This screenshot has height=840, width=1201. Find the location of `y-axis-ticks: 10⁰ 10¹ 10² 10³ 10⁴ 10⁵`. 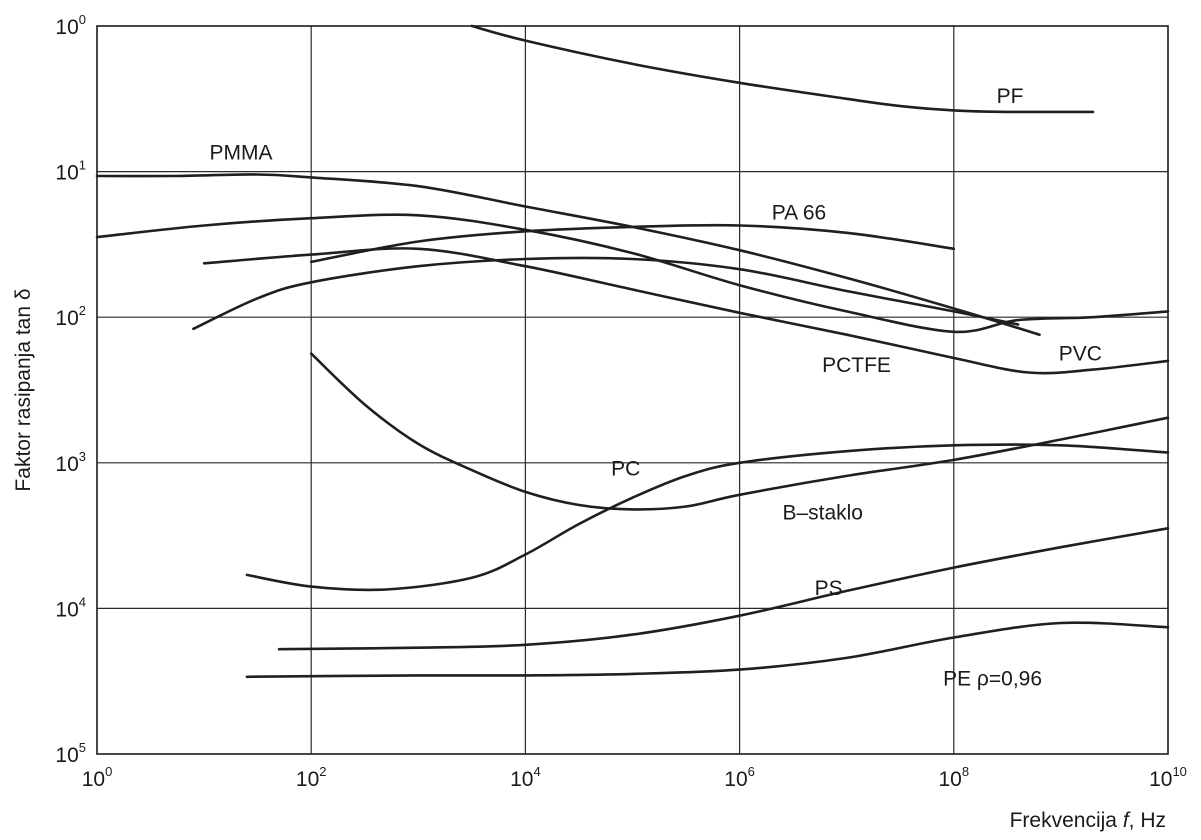

y-axis-ticks: 10⁰ 10¹ 10² 10³ 10⁴ 10⁵ is located at coordinates (70, 389).